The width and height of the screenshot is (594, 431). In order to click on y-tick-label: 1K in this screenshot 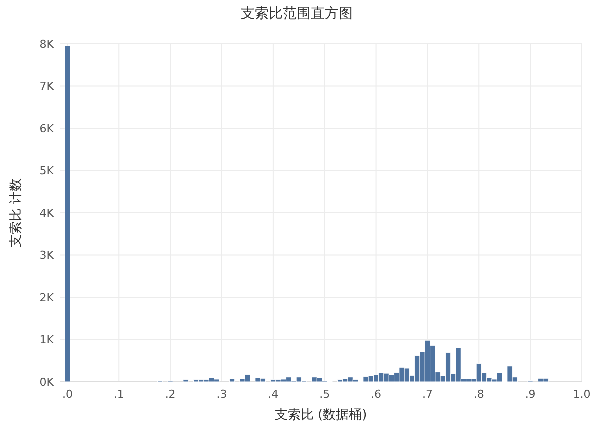, I will do `click(47, 340)`.